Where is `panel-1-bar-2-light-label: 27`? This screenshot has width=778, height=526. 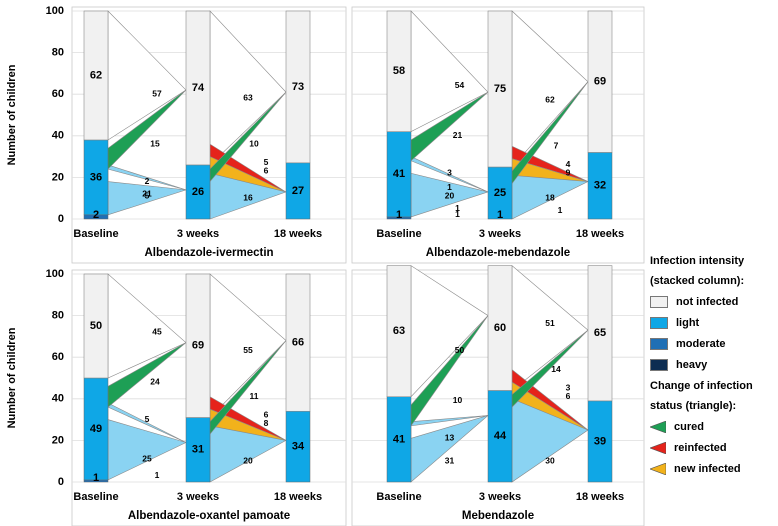 panel-1-bar-2-light-label: 27 is located at coordinates (298, 191).